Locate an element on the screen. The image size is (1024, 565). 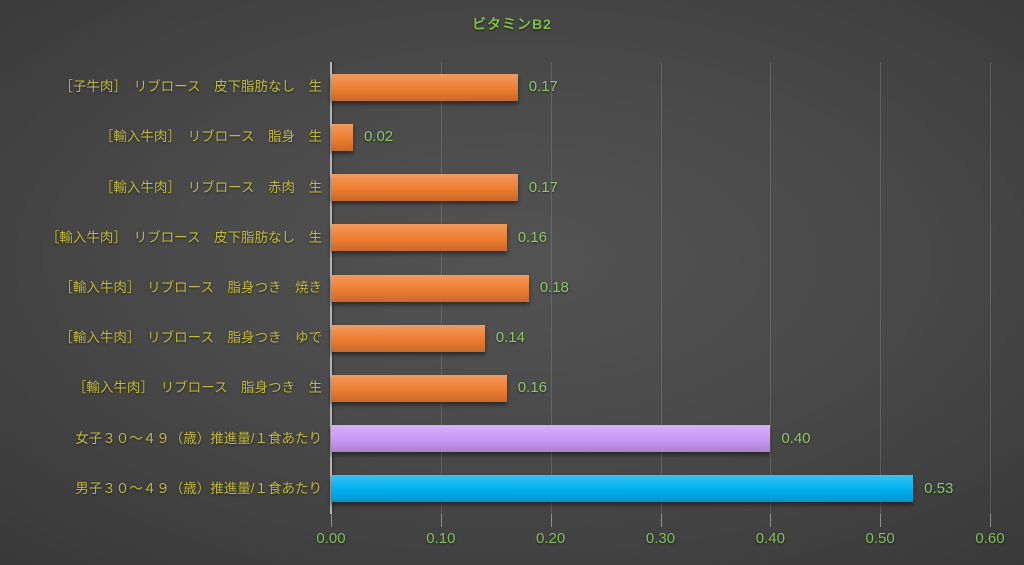
category-label: ［輸入牛肉］ リブロース 脂身つき ゆで is located at coordinates (190, 338).